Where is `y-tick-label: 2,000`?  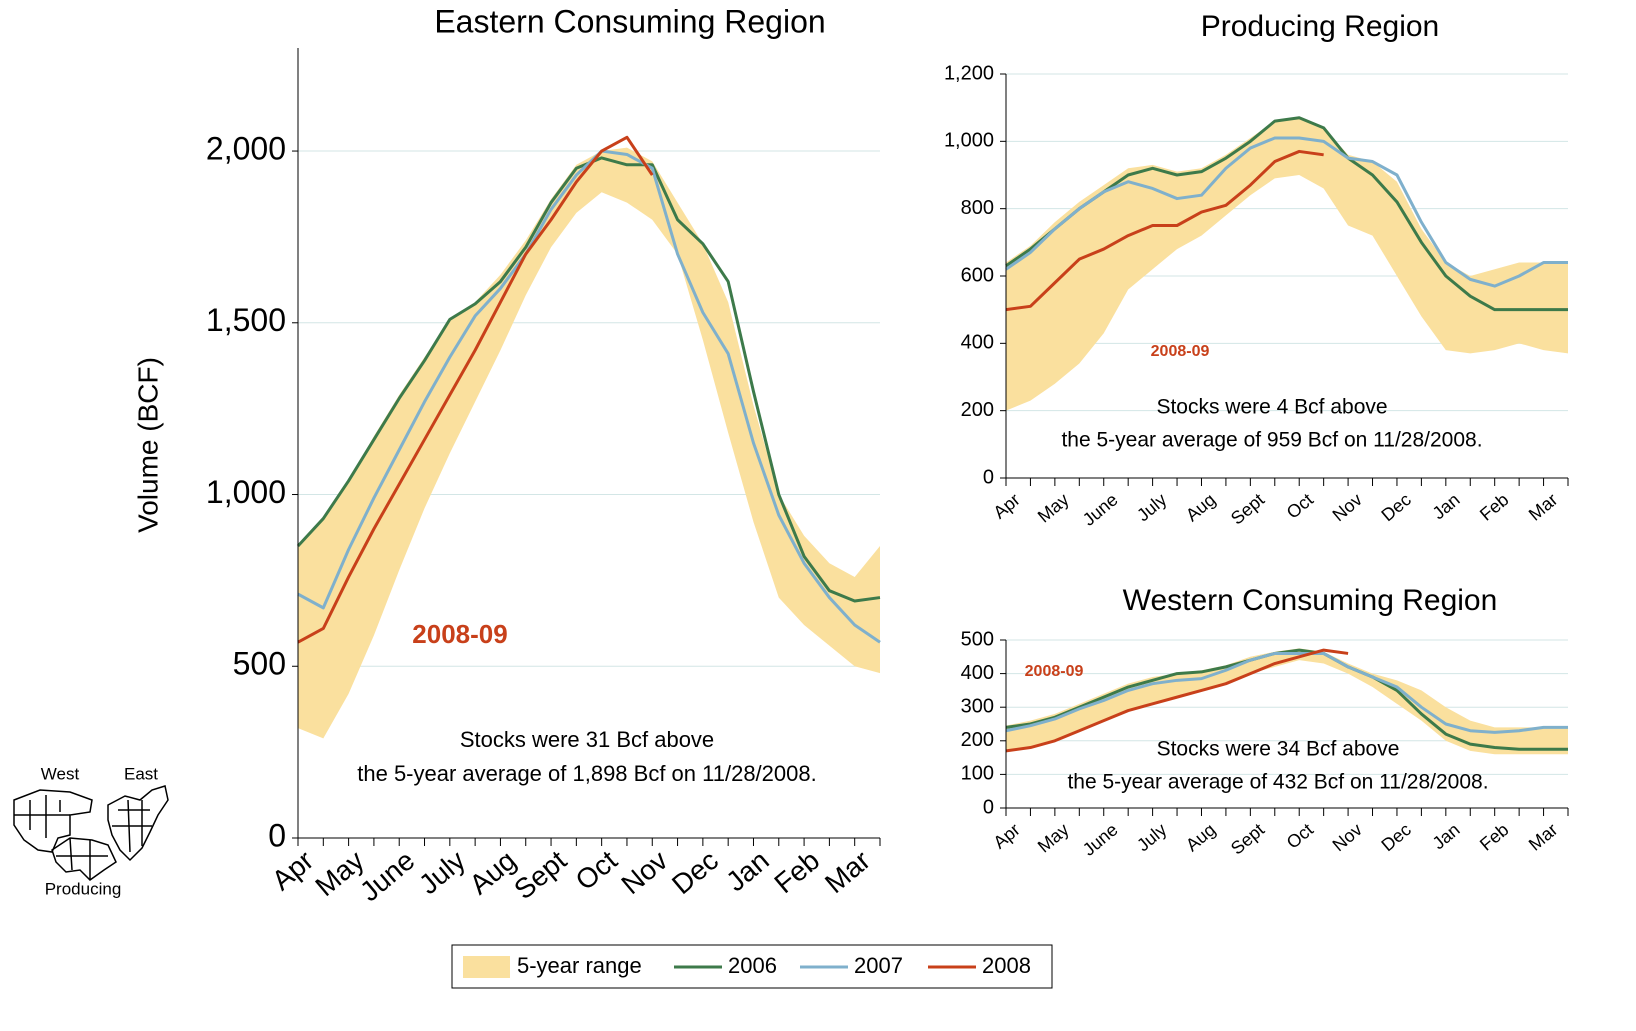 y-tick-label: 2,000 is located at coordinates (246, 148).